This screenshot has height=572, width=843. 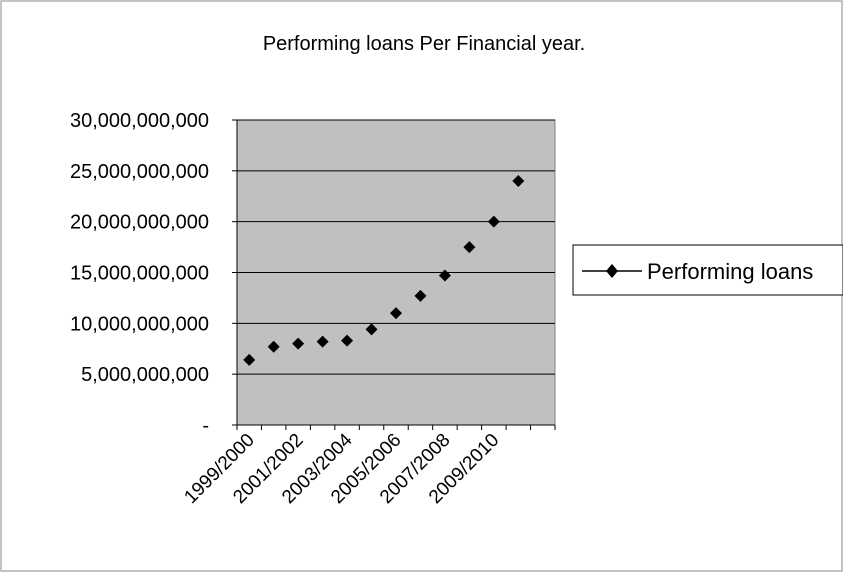 I want to click on y-tick-label: 20,000,000,000, so click(x=139, y=223).